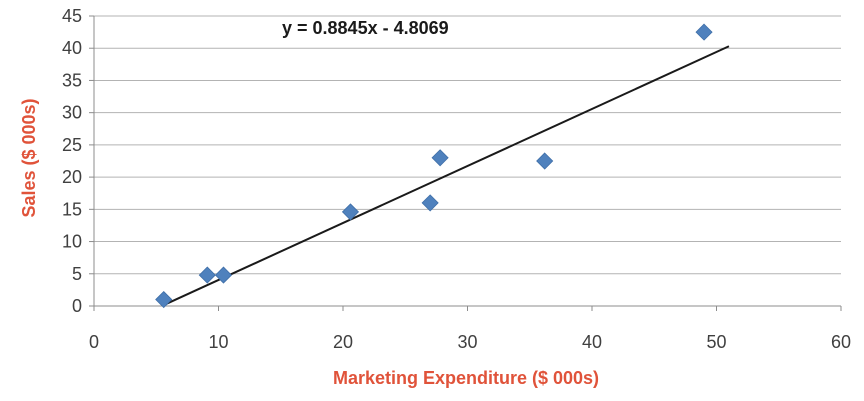 Image resolution: width=864 pixels, height=401 pixels. I want to click on y-tick-label-45: 45, so click(72, 16).